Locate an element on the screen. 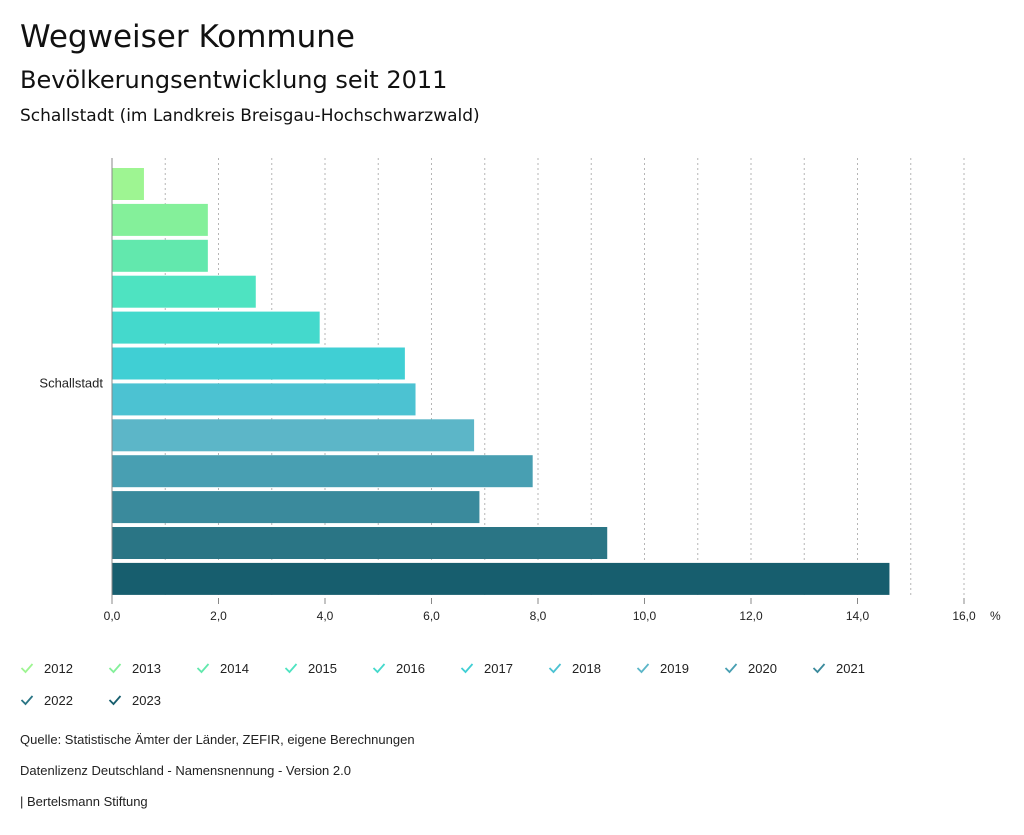 The width and height of the screenshot is (1024, 835). legend-item-2018: 2018 is located at coordinates (574, 668).